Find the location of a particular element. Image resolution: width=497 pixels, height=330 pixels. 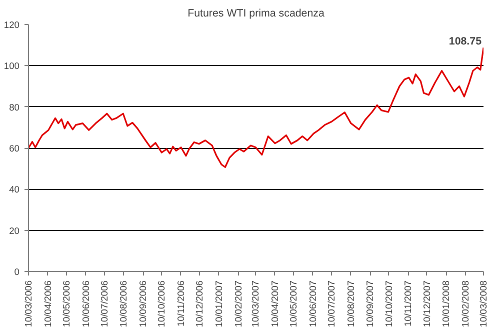

x-tick-label: 10/09/2006 is located at coordinates (143, 304).